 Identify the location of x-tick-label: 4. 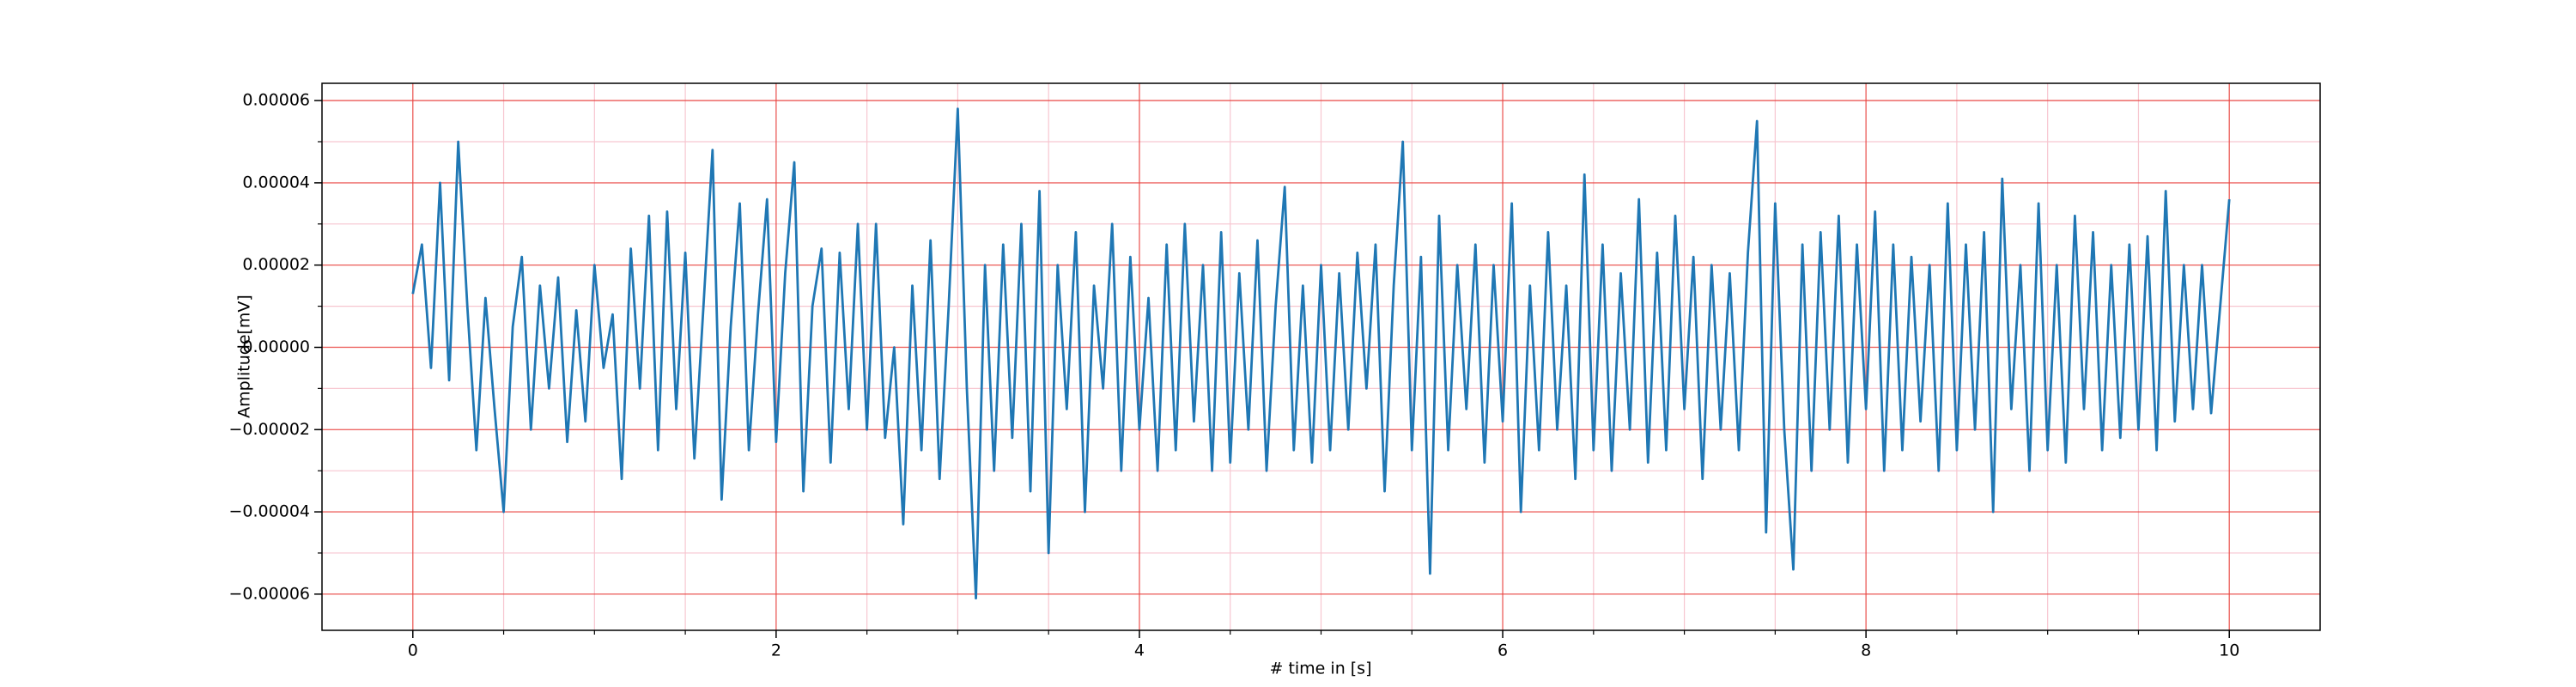
(1140, 650).